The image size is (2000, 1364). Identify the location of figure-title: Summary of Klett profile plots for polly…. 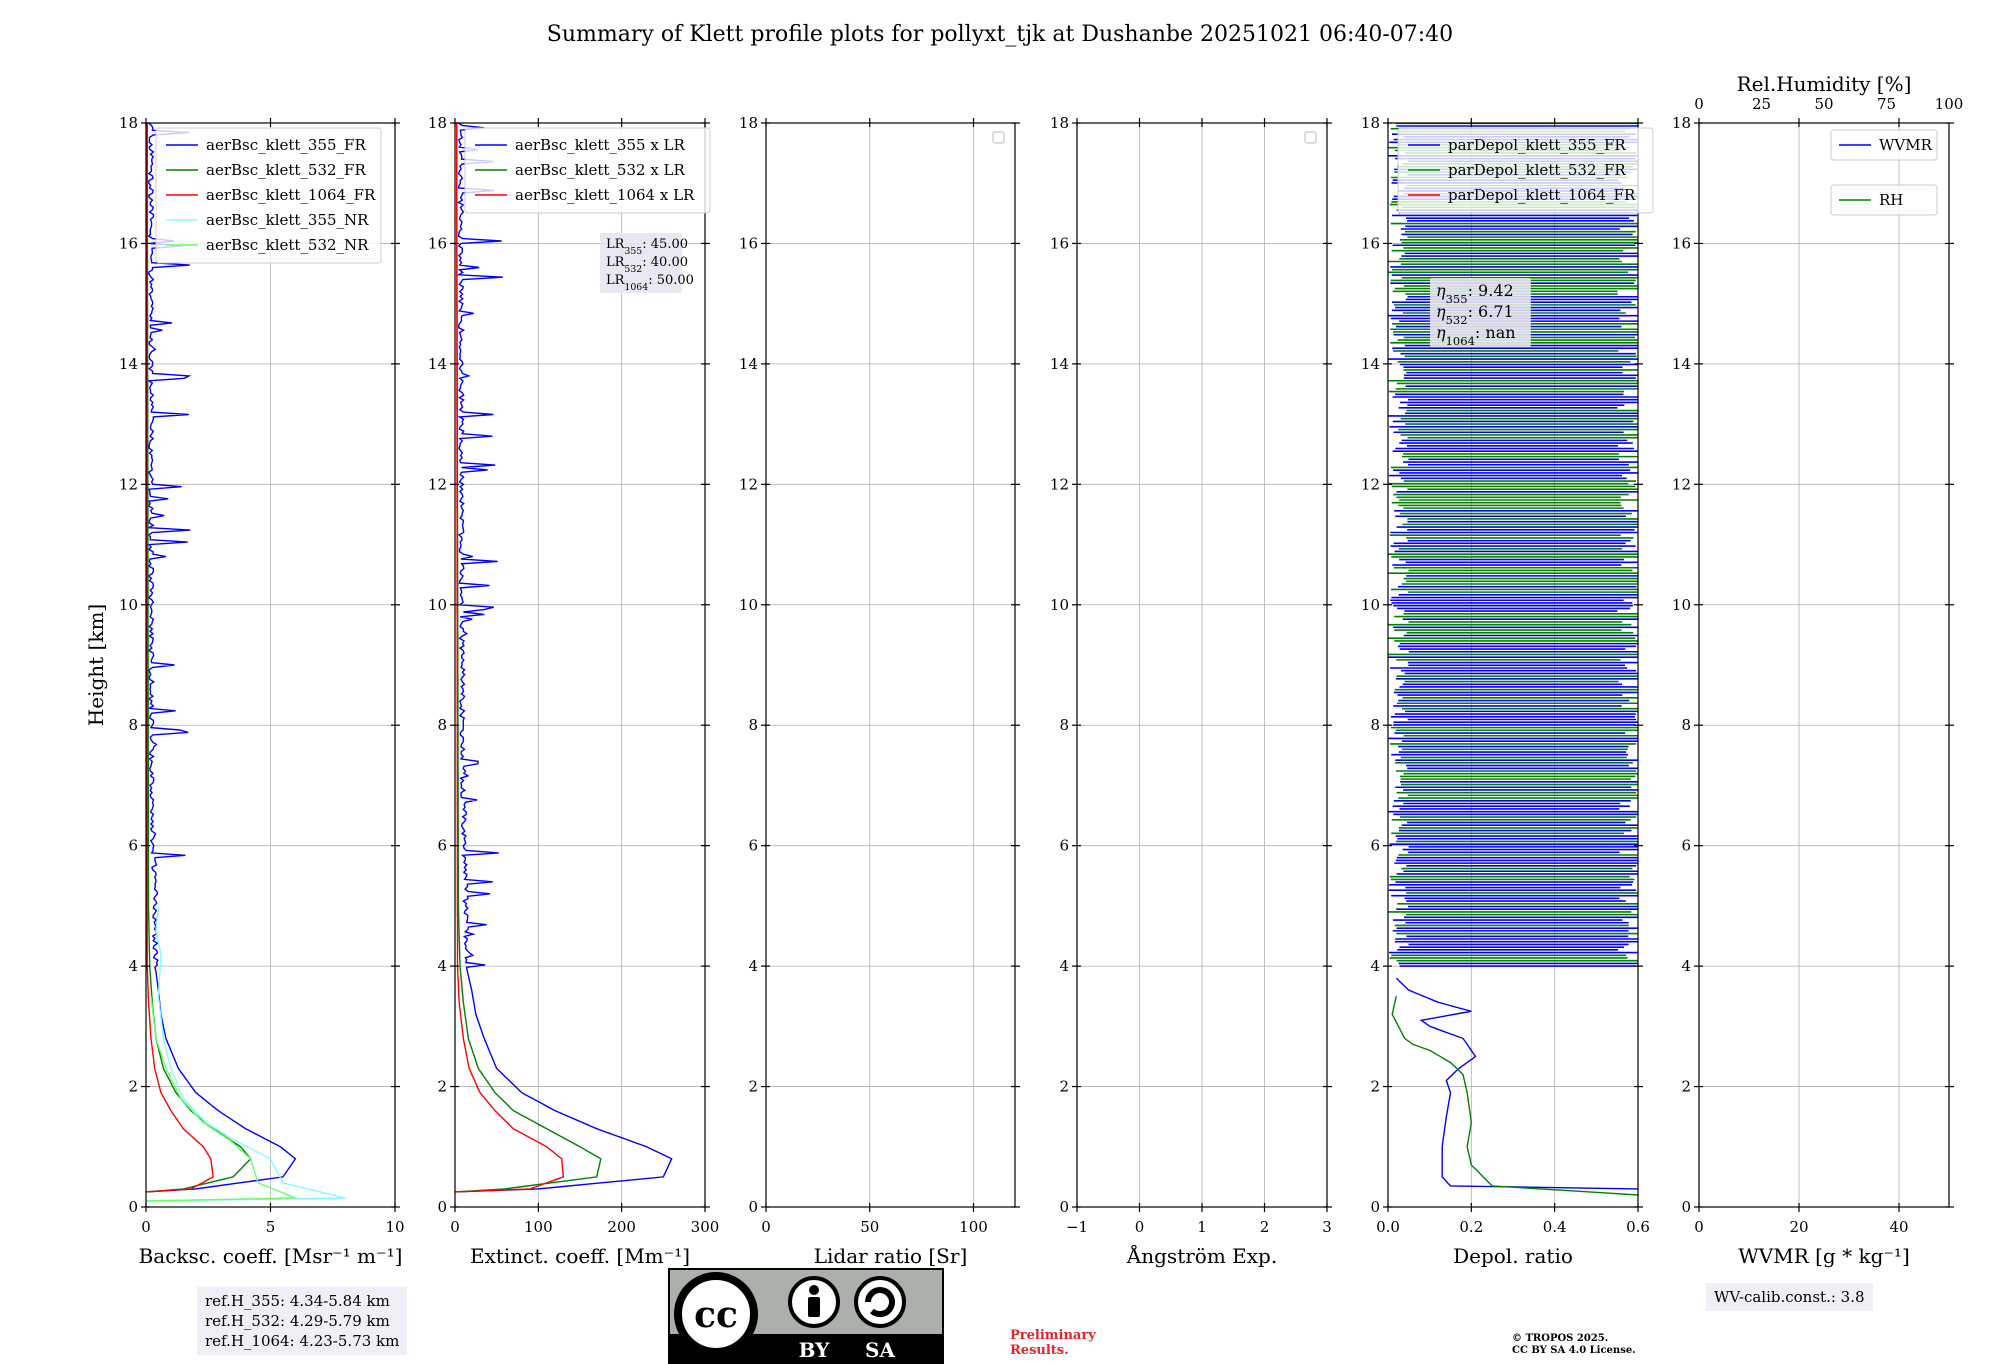
(1000, 34).